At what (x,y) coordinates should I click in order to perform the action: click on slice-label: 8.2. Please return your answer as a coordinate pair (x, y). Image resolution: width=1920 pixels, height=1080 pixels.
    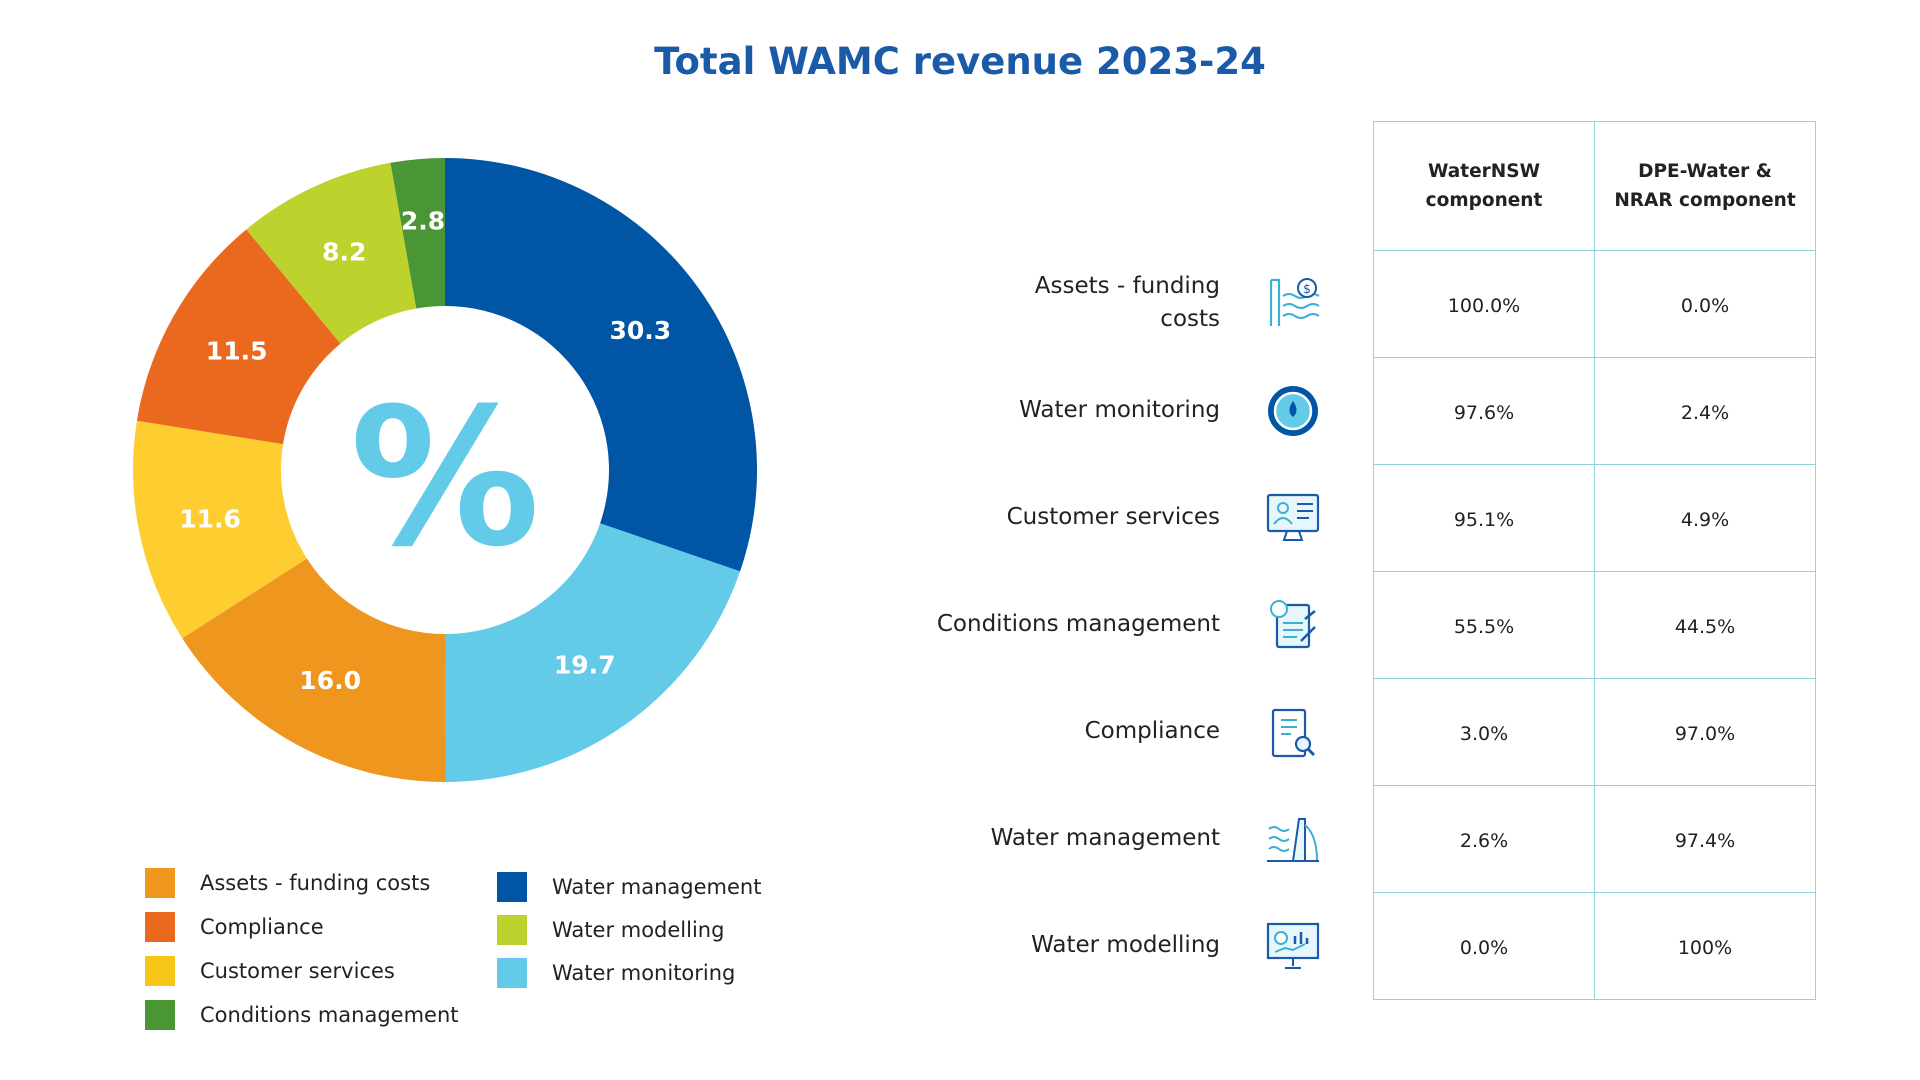
    Looking at the image, I should click on (344, 252).